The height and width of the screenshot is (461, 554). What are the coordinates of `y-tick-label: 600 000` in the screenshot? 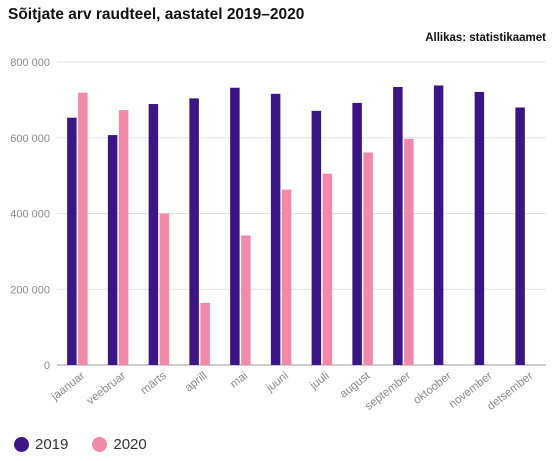 It's located at (30, 139).